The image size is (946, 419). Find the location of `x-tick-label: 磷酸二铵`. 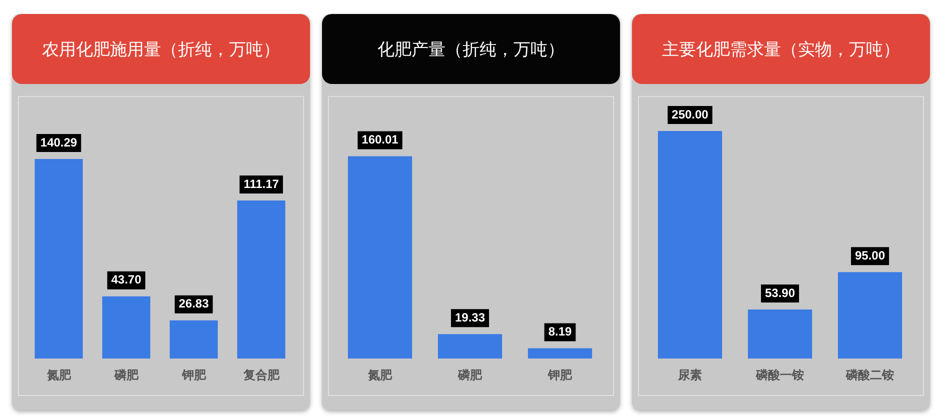

x-tick-label: 磷酸二铵 is located at coordinates (869, 375).